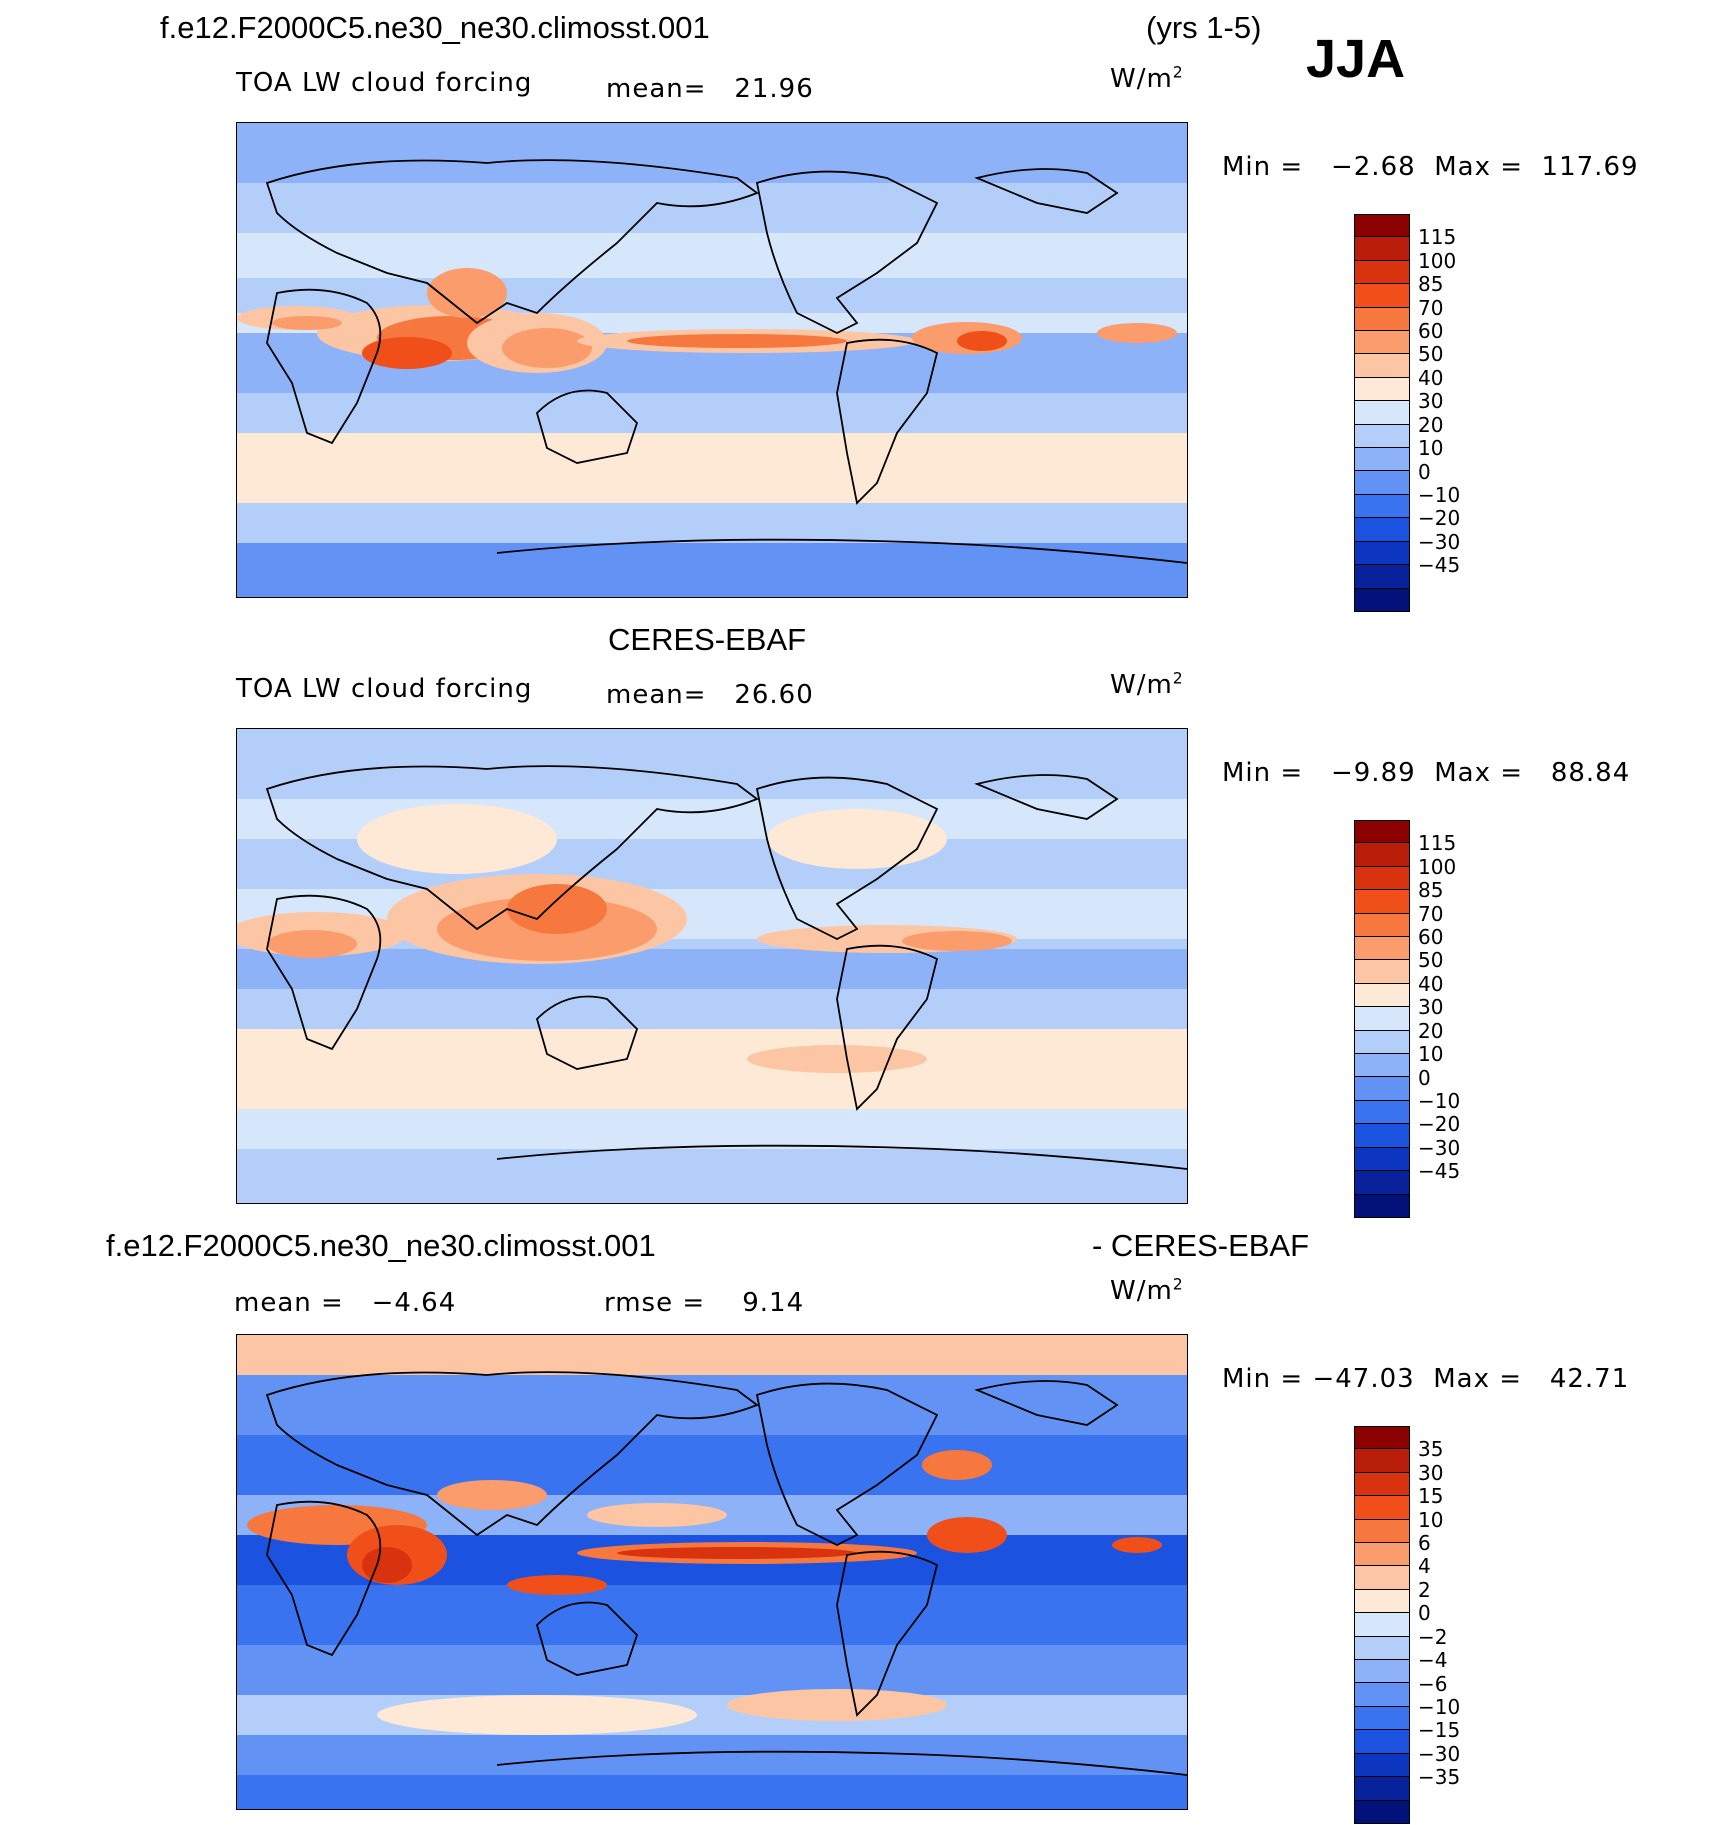 This screenshot has height=1825, width=1710. Describe the element at coordinates (1204, 27) in the screenshot. I see `years-label: (yrs 1-5)` at that location.